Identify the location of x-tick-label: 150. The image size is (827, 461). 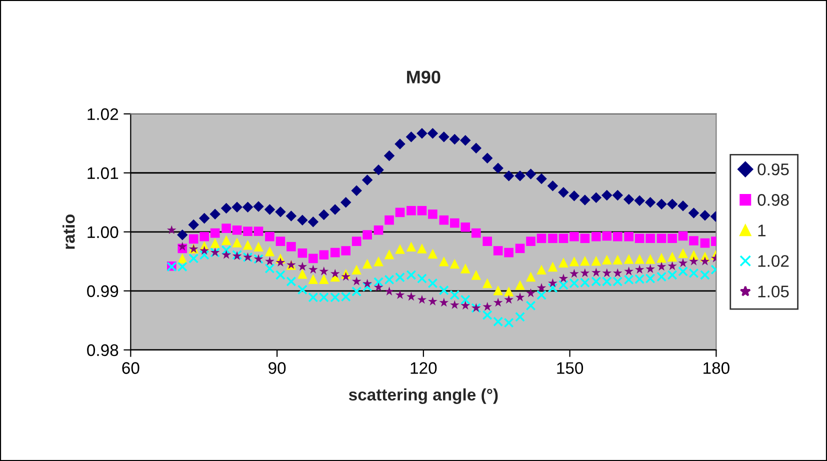
(570, 368).